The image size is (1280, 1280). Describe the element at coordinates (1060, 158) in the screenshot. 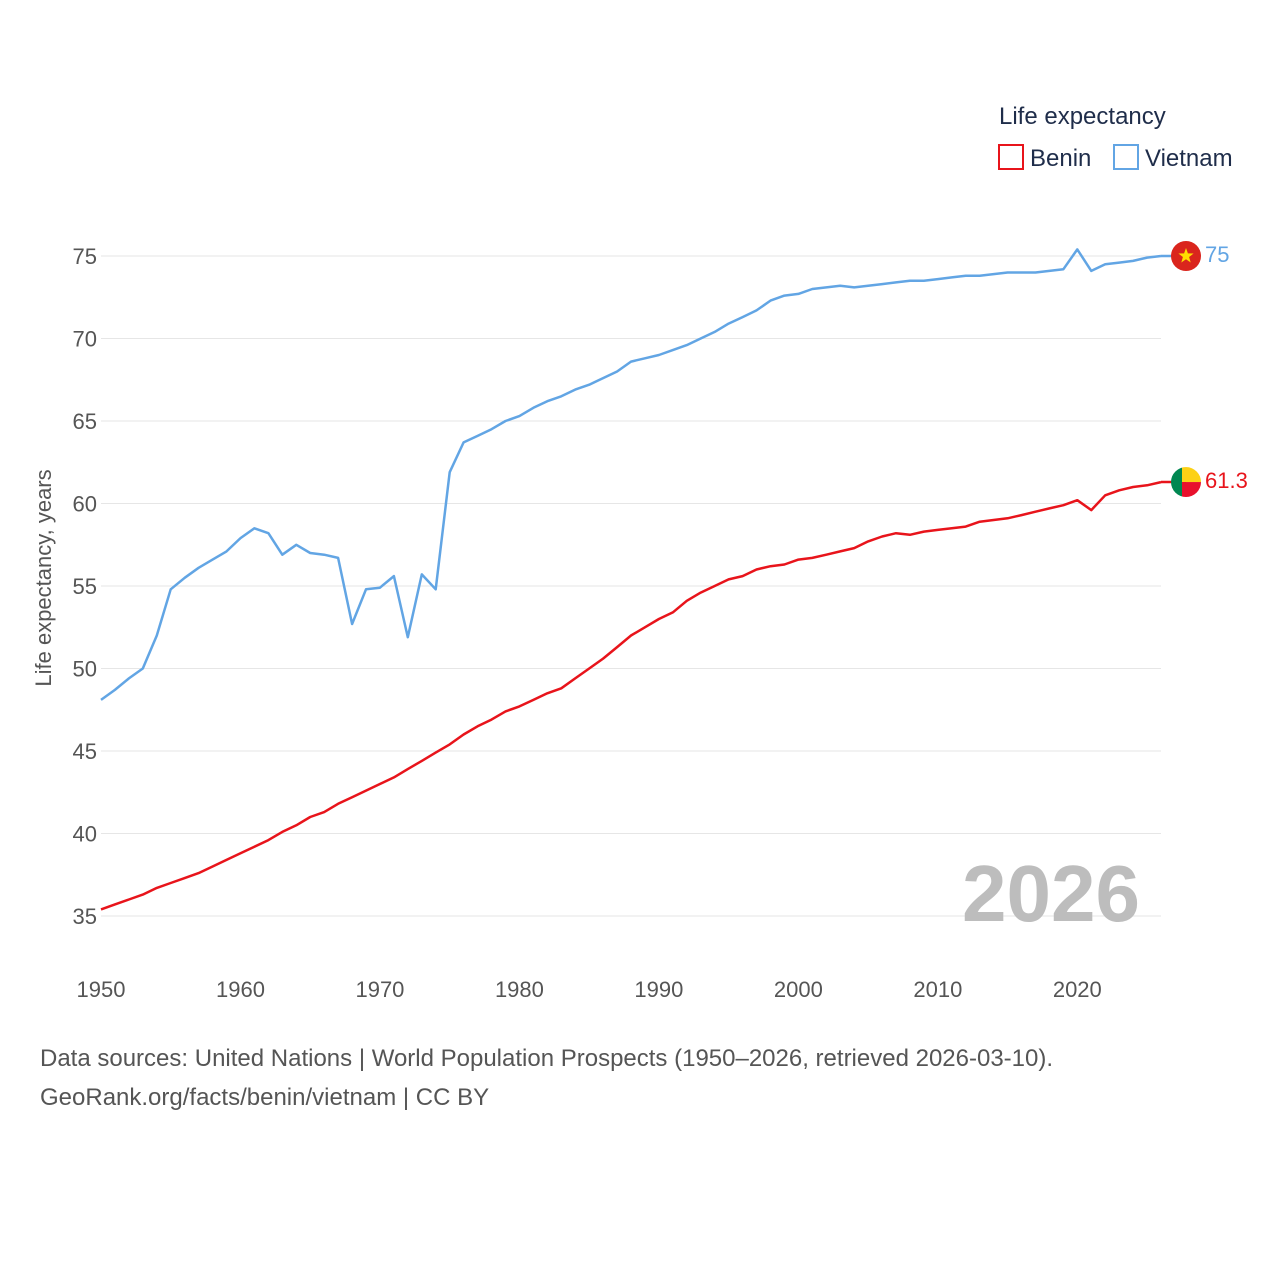

I see `legend-label-benin: Benin` at that location.